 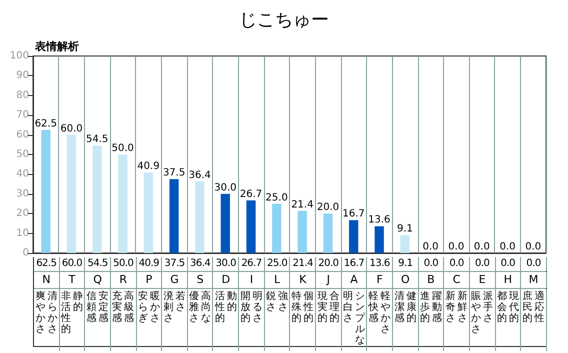 What do you see at coordinates (22, 194) in the screenshot?
I see `y-tick-label: 30` at bounding box center [22, 194].